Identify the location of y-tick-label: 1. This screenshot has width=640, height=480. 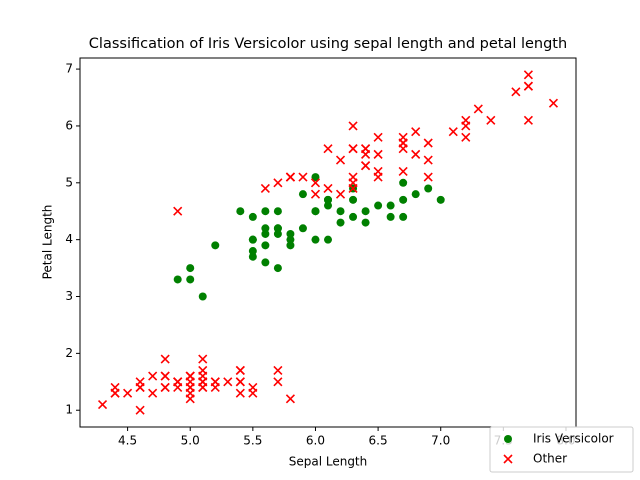
(69, 410).